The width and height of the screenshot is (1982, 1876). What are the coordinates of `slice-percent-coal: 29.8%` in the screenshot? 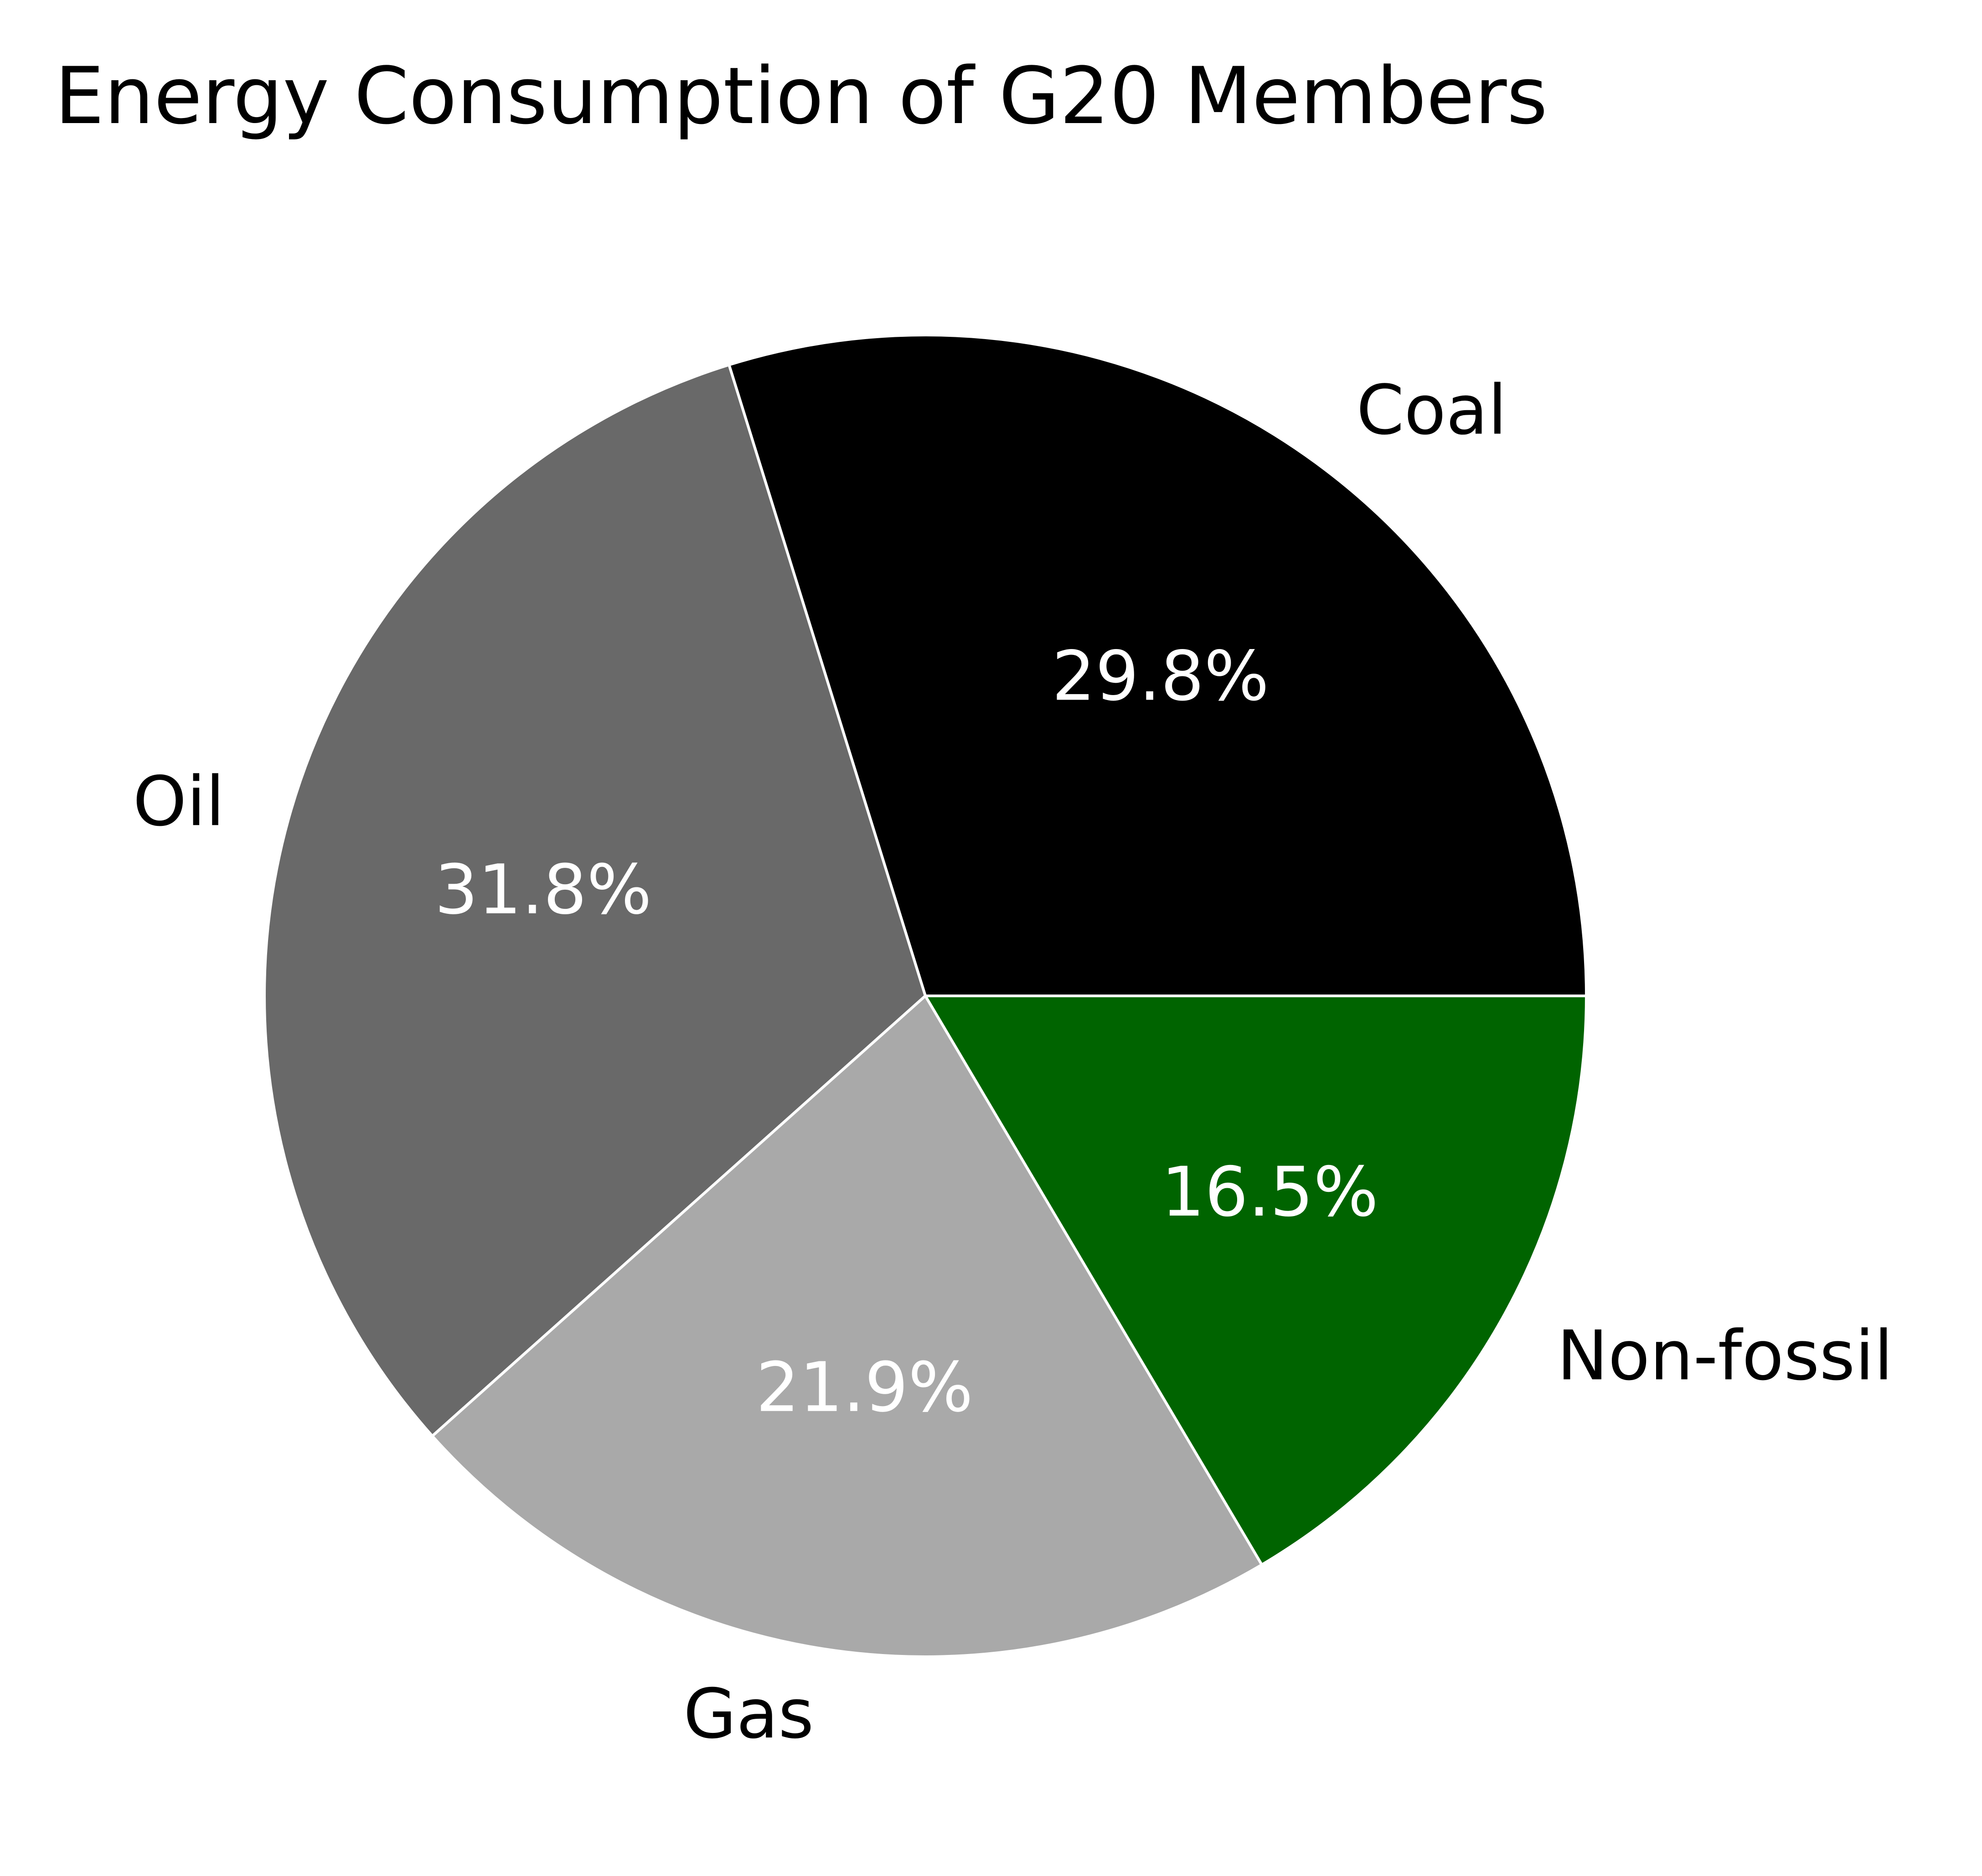 It's located at (1161, 676).